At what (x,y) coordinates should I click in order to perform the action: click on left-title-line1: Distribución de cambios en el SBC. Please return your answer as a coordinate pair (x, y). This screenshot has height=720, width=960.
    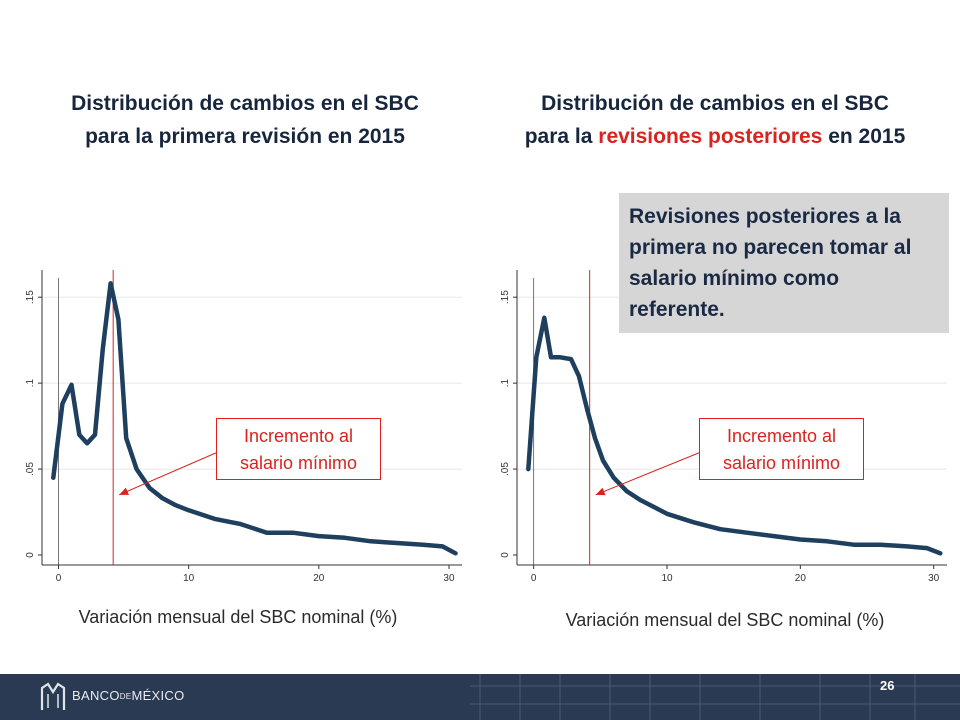
    Looking at the image, I should click on (245, 103).